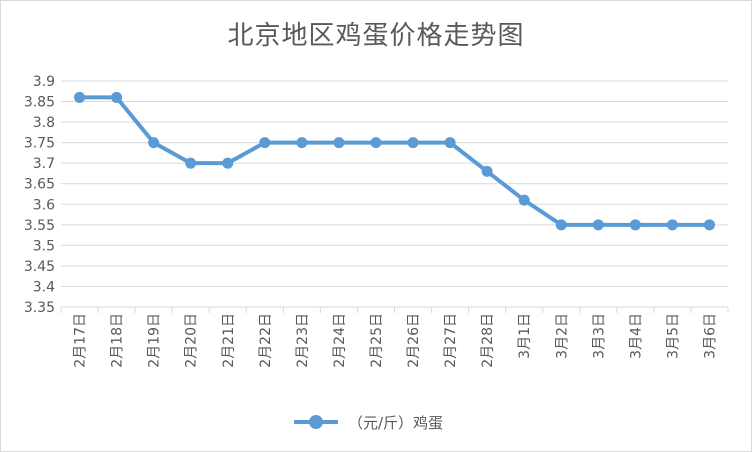 The width and height of the screenshot is (752, 452). Describe the element at coordinates (229, 340) in the screenshot. I see `x-tick-label-4: 2月21日` at that location.